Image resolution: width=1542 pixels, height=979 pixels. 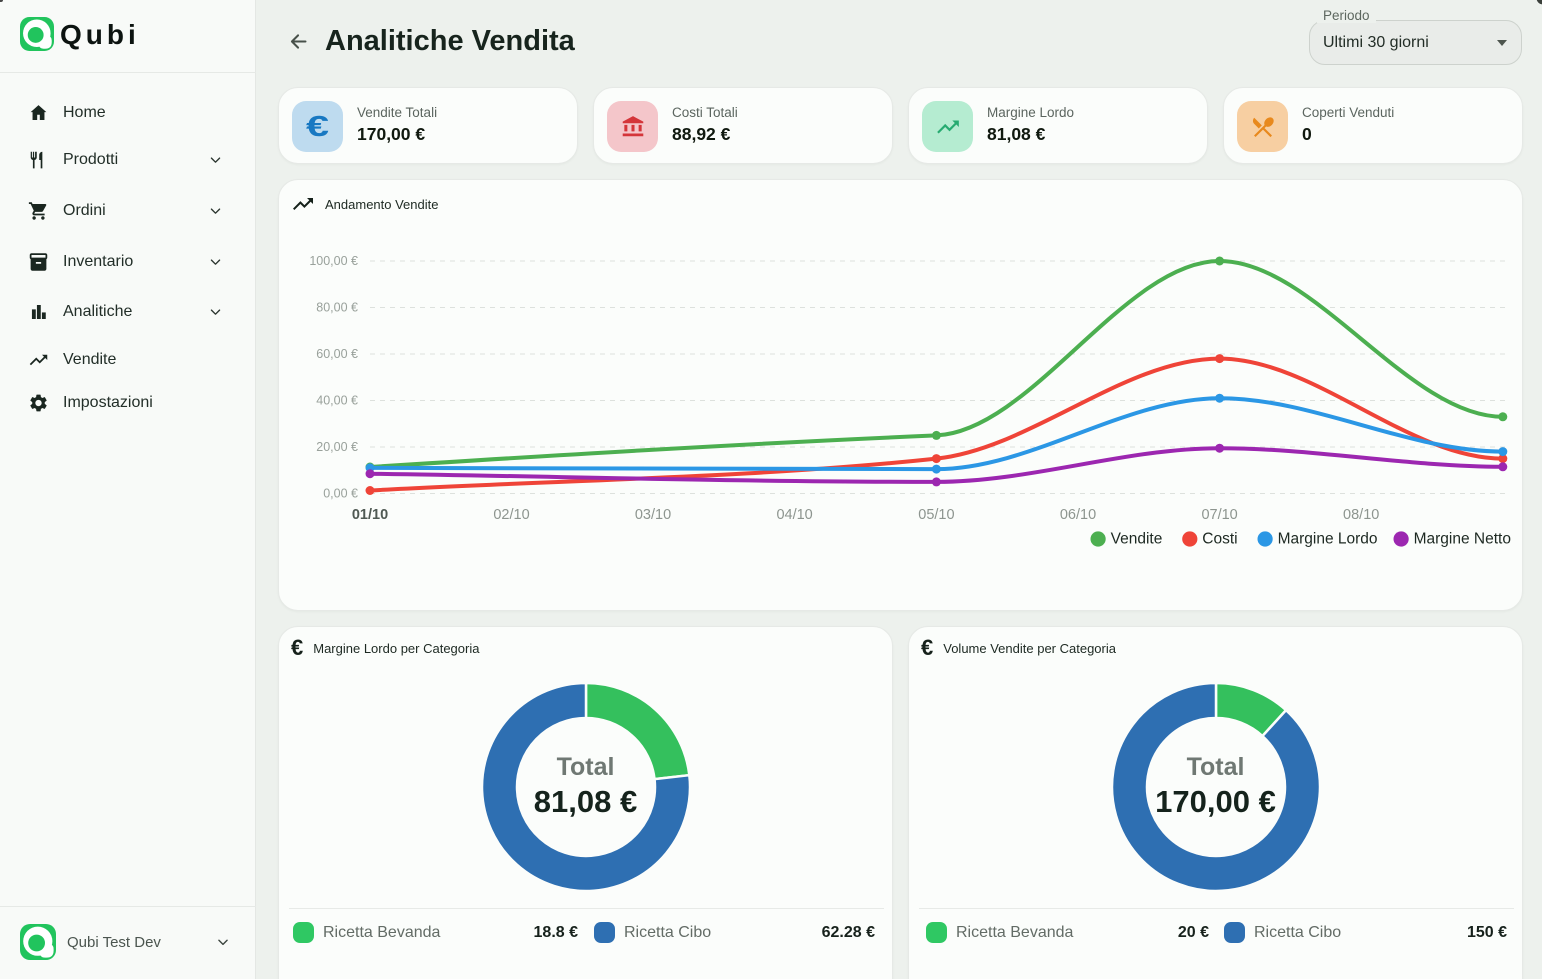 What do you see at coordinates (337, 354) in the screenshot?
I see `svg-text: 60,00 €` at bounding box center [337, 354].